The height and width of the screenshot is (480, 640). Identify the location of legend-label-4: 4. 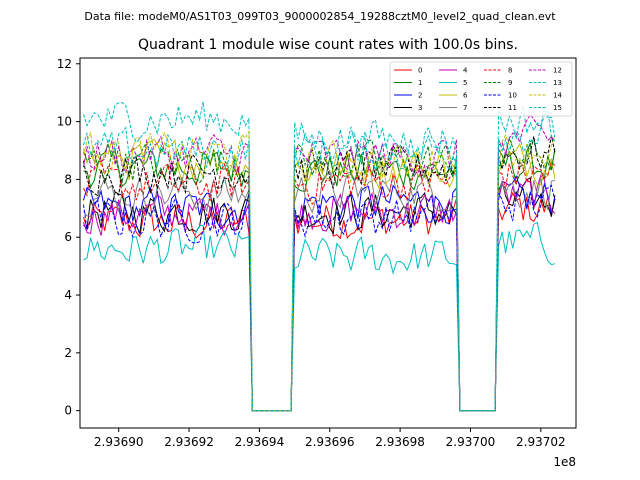
(465, 71).